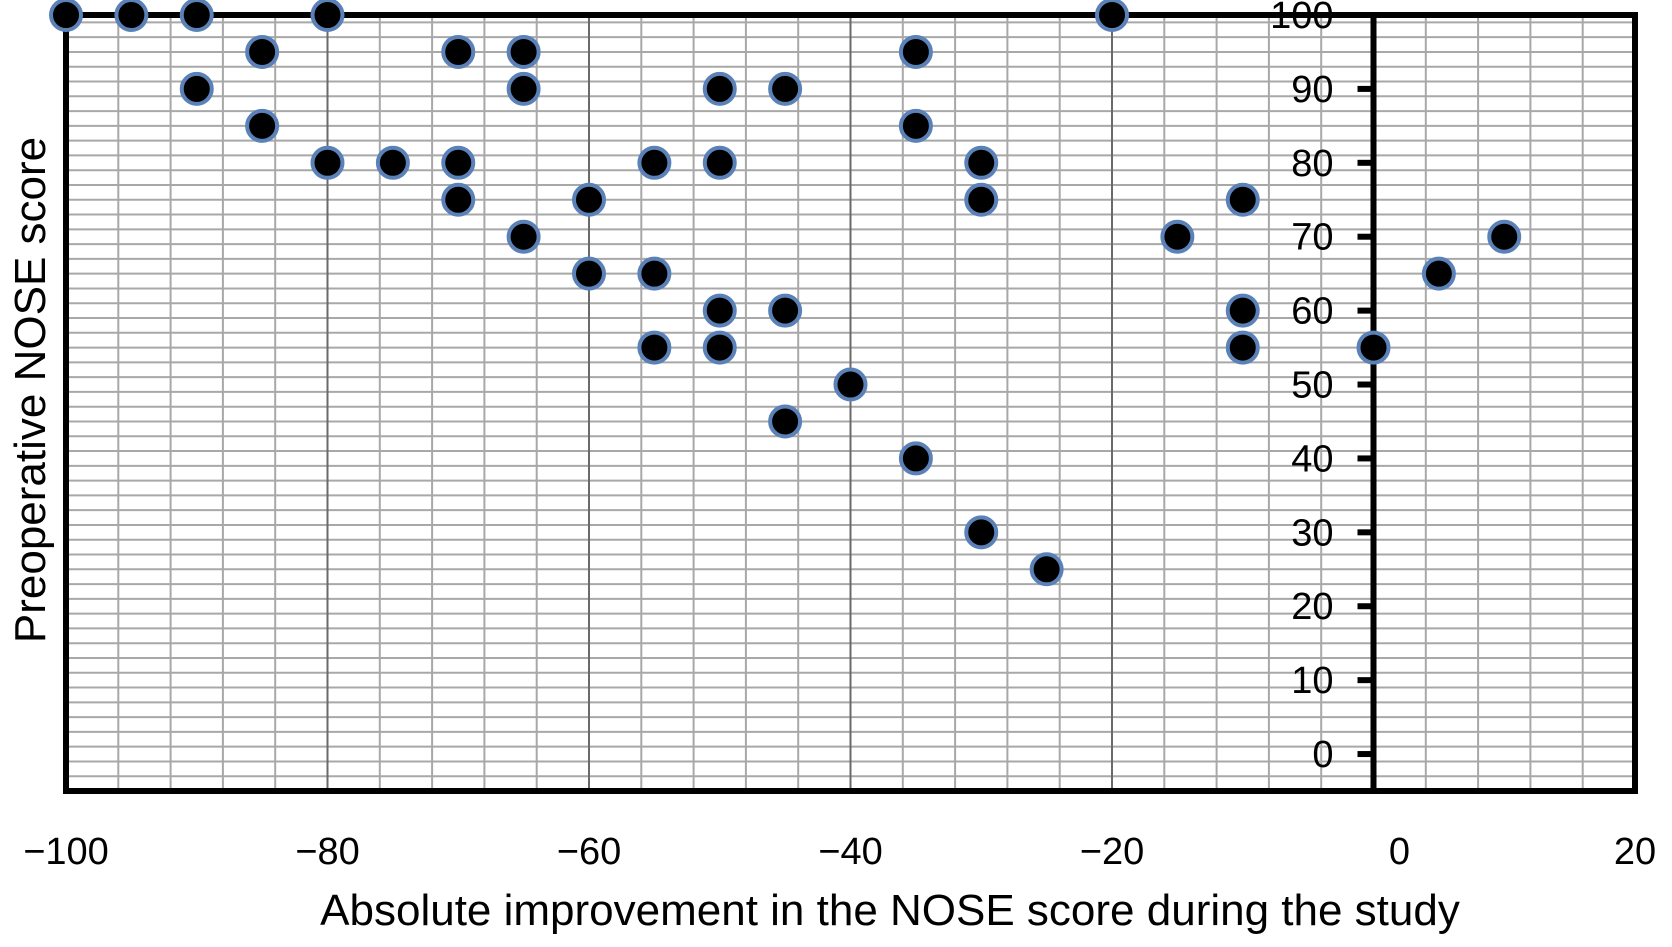 The height and width of the screenshot is (947, 1672). I want to click on y-tick-label: 10, so click(1312, 681).